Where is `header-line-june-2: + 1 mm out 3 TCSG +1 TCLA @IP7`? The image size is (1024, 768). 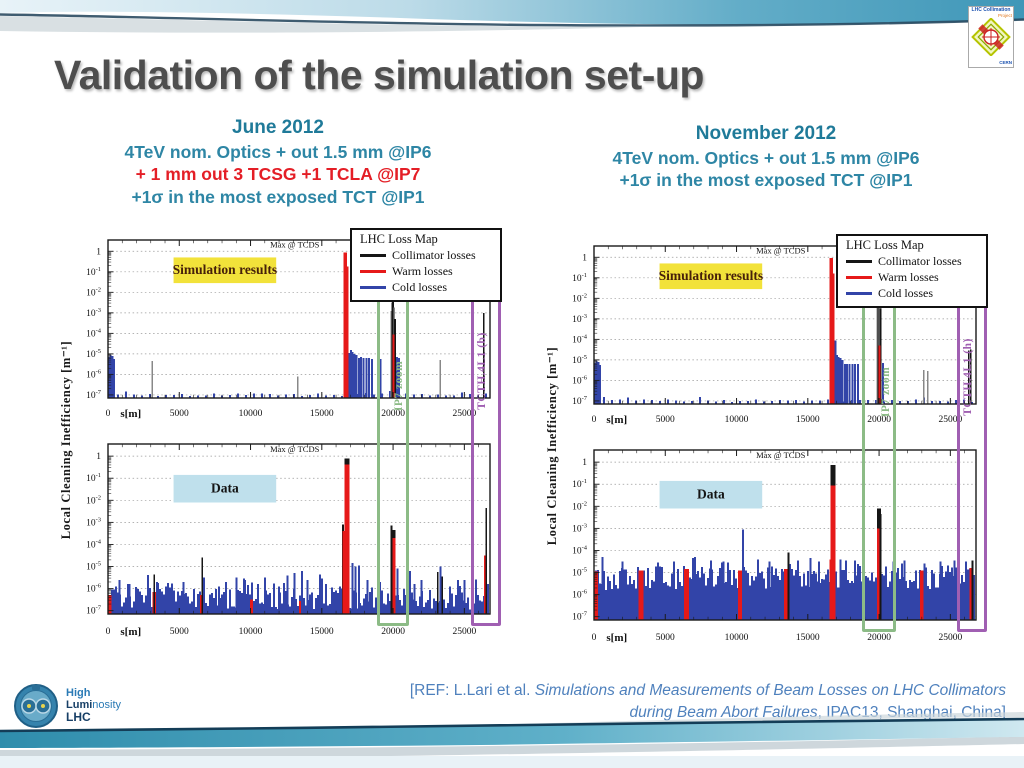
header-line-june-2: + 1 mm out 3 TCSG +1 TCLA @IP7 is located at coordinates (278, 174).